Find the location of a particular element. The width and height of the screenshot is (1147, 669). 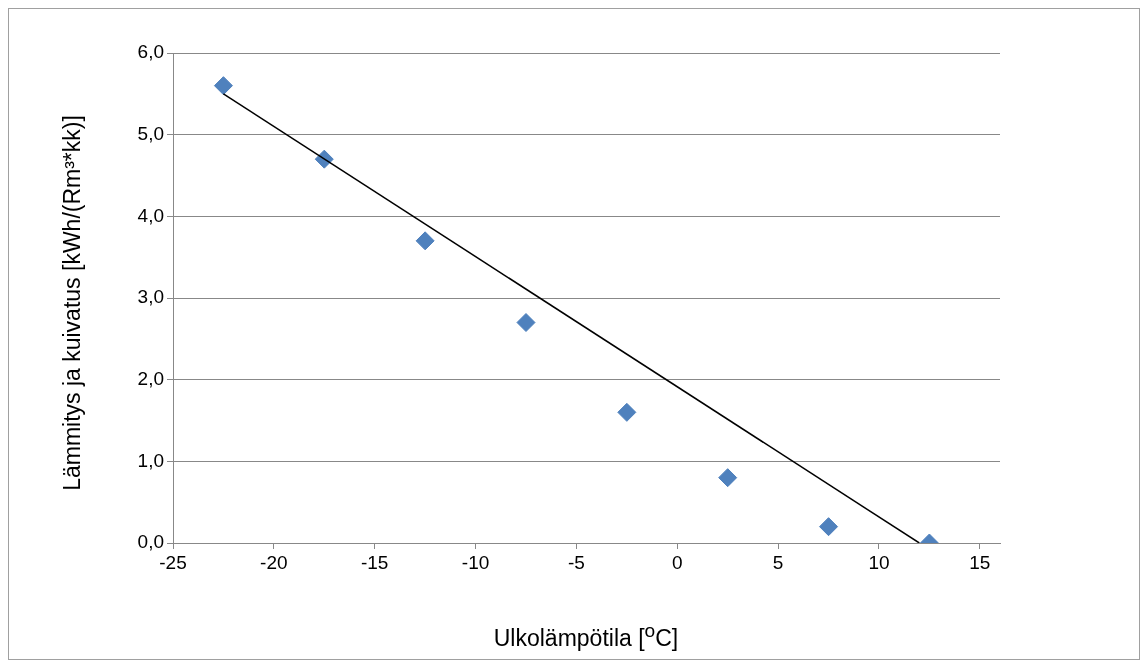

x-tick-label: -10 is located at coordinates (475, 562).